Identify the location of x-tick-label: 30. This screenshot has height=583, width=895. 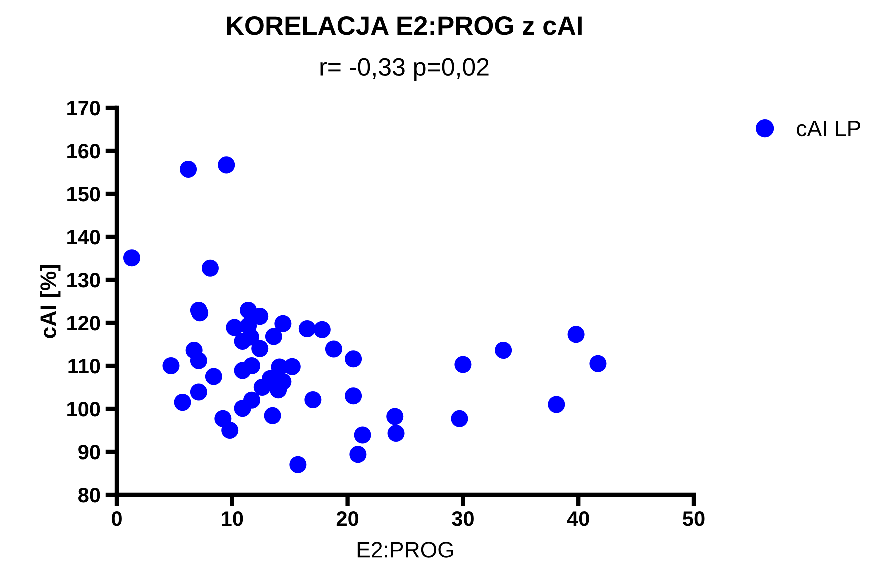
(463, 519).